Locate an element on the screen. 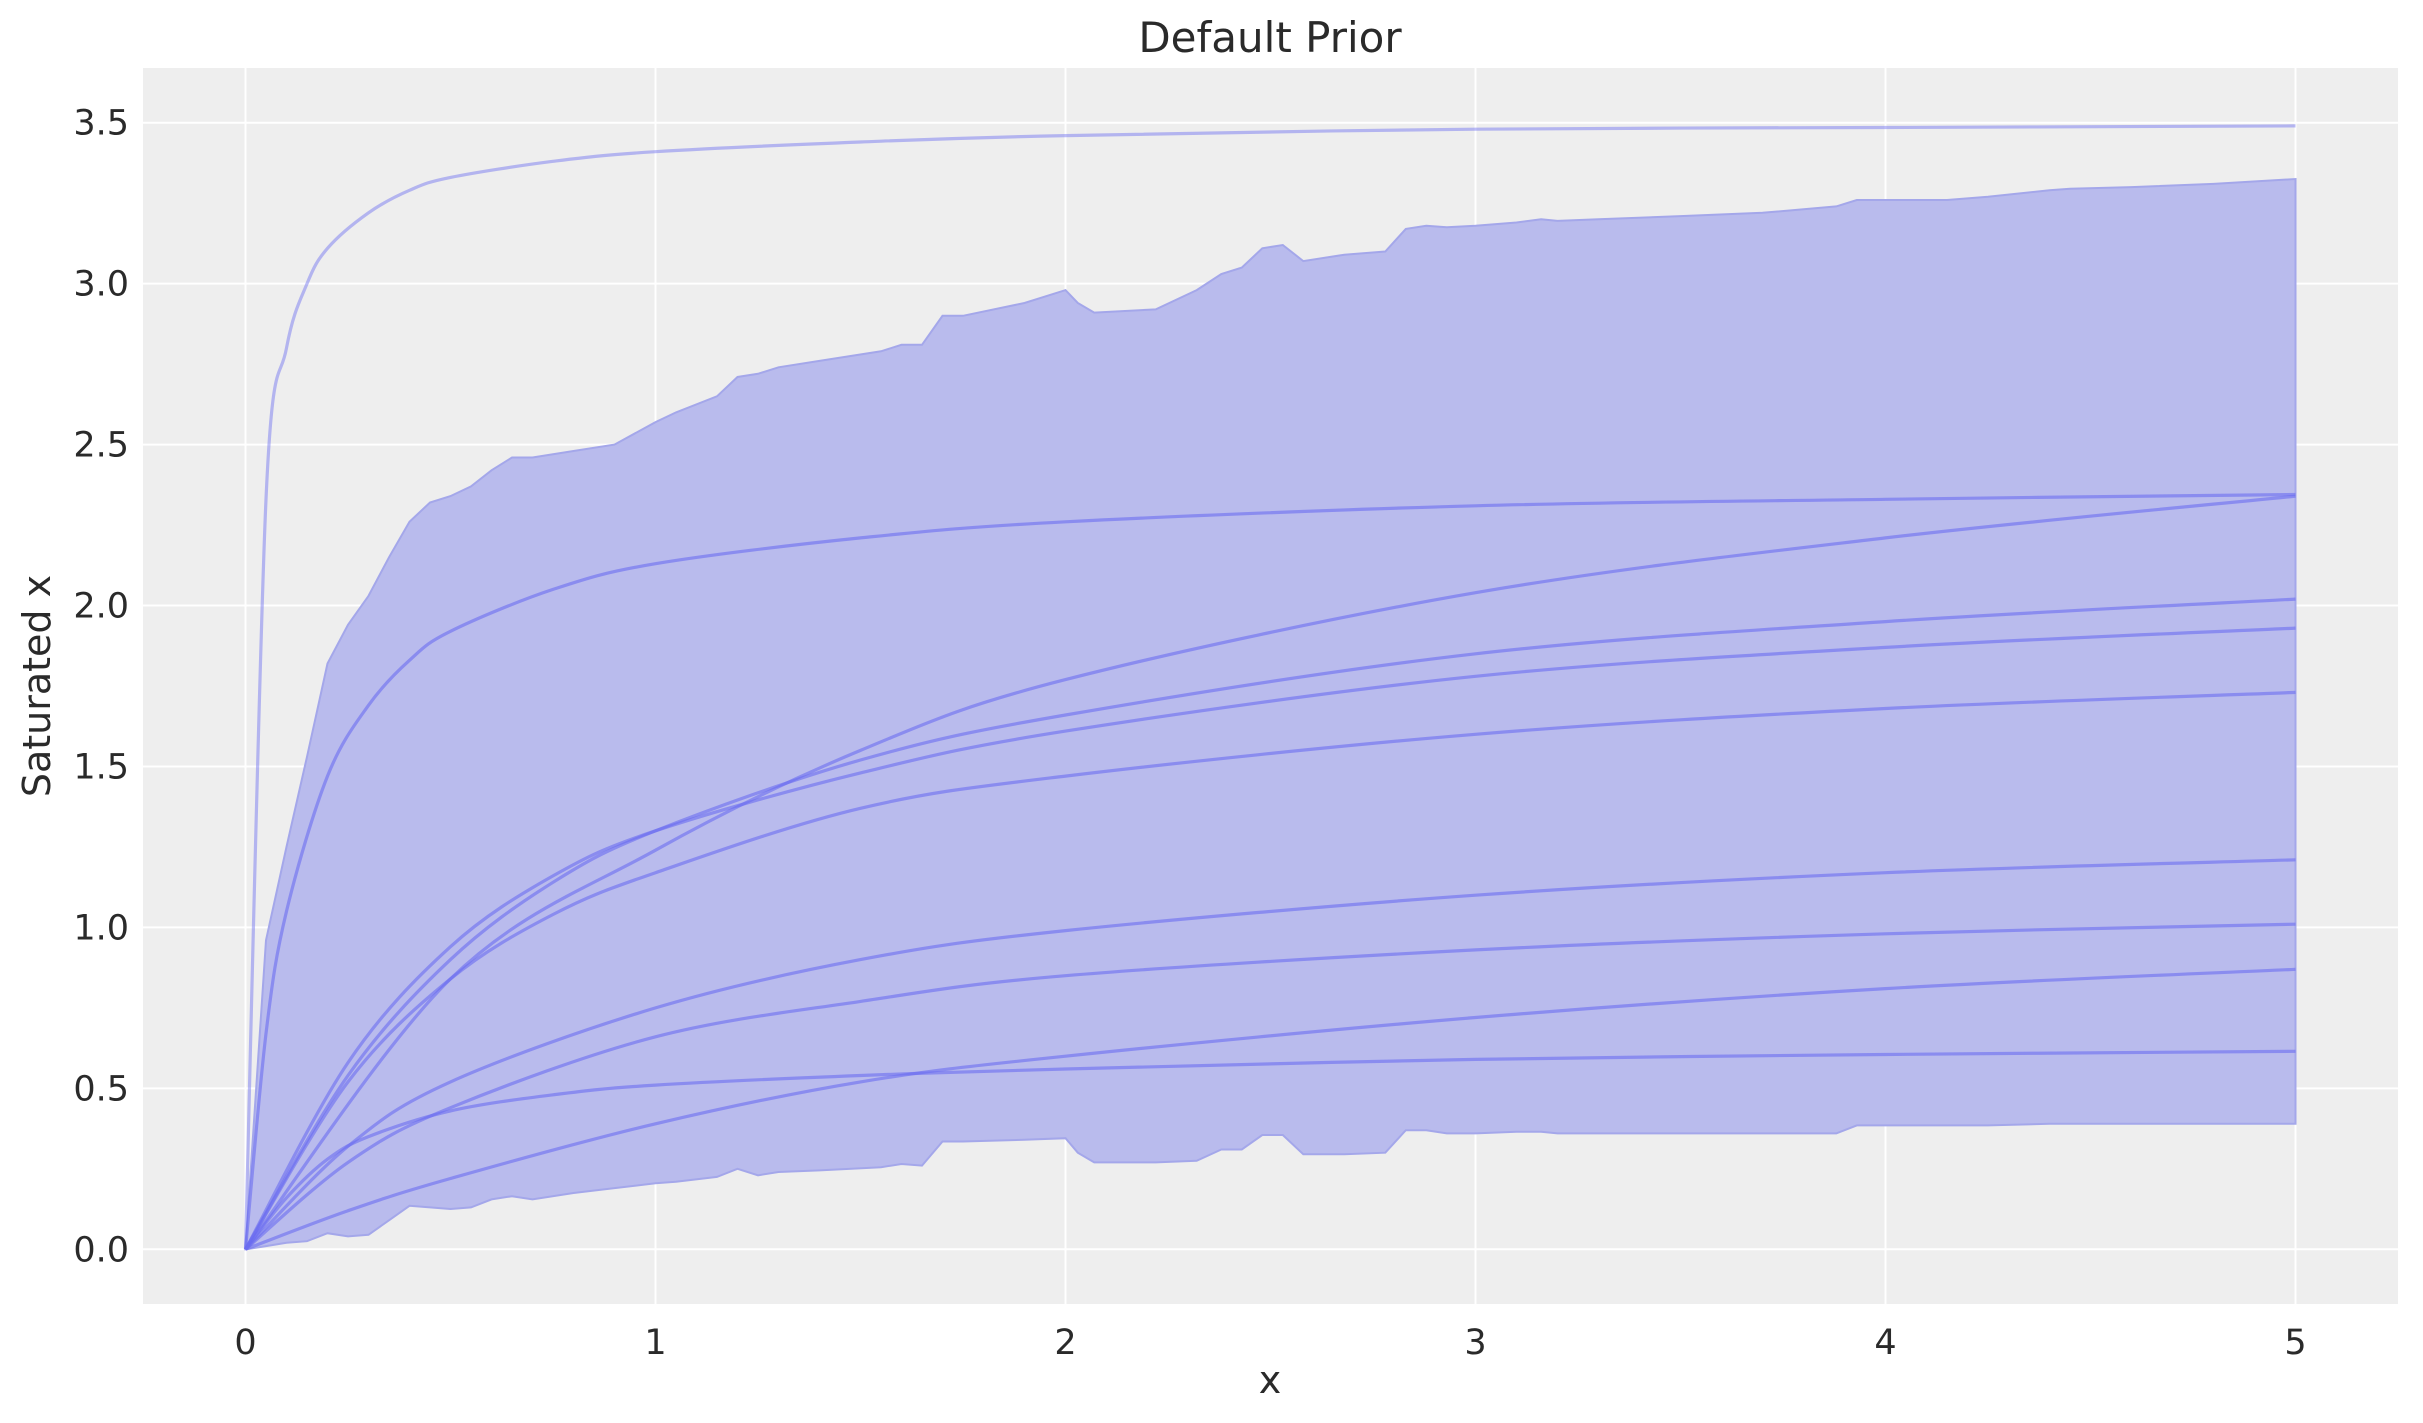  x-tick-label: 5 is located at coordinates (2295, 1343).